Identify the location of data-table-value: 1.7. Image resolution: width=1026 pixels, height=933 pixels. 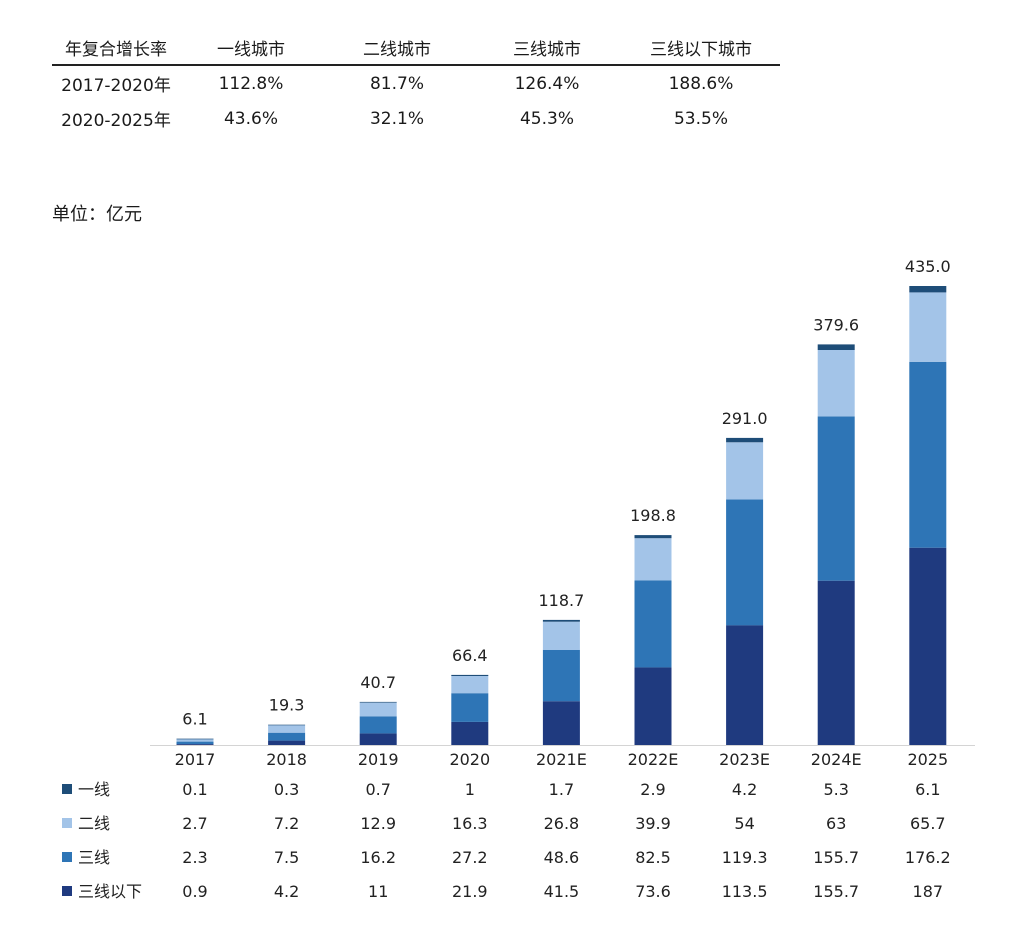
(561, 789).